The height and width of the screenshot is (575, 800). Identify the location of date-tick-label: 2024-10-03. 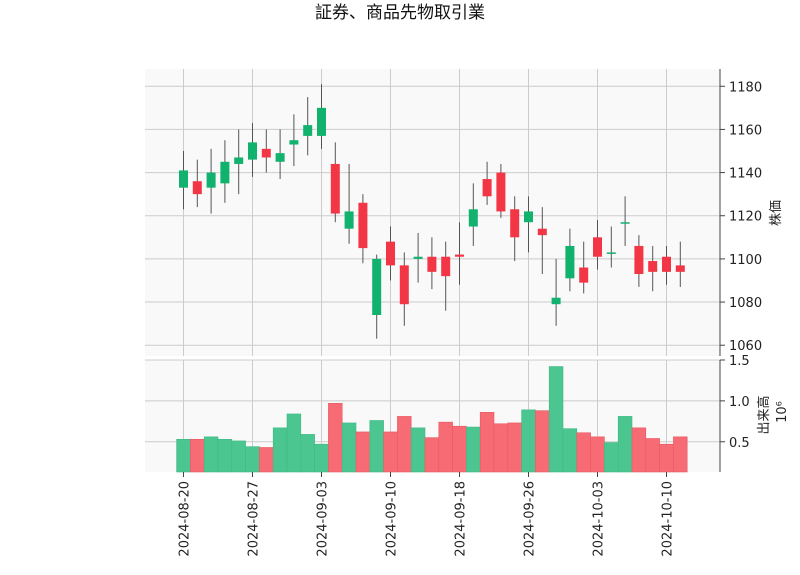
(599, 519).